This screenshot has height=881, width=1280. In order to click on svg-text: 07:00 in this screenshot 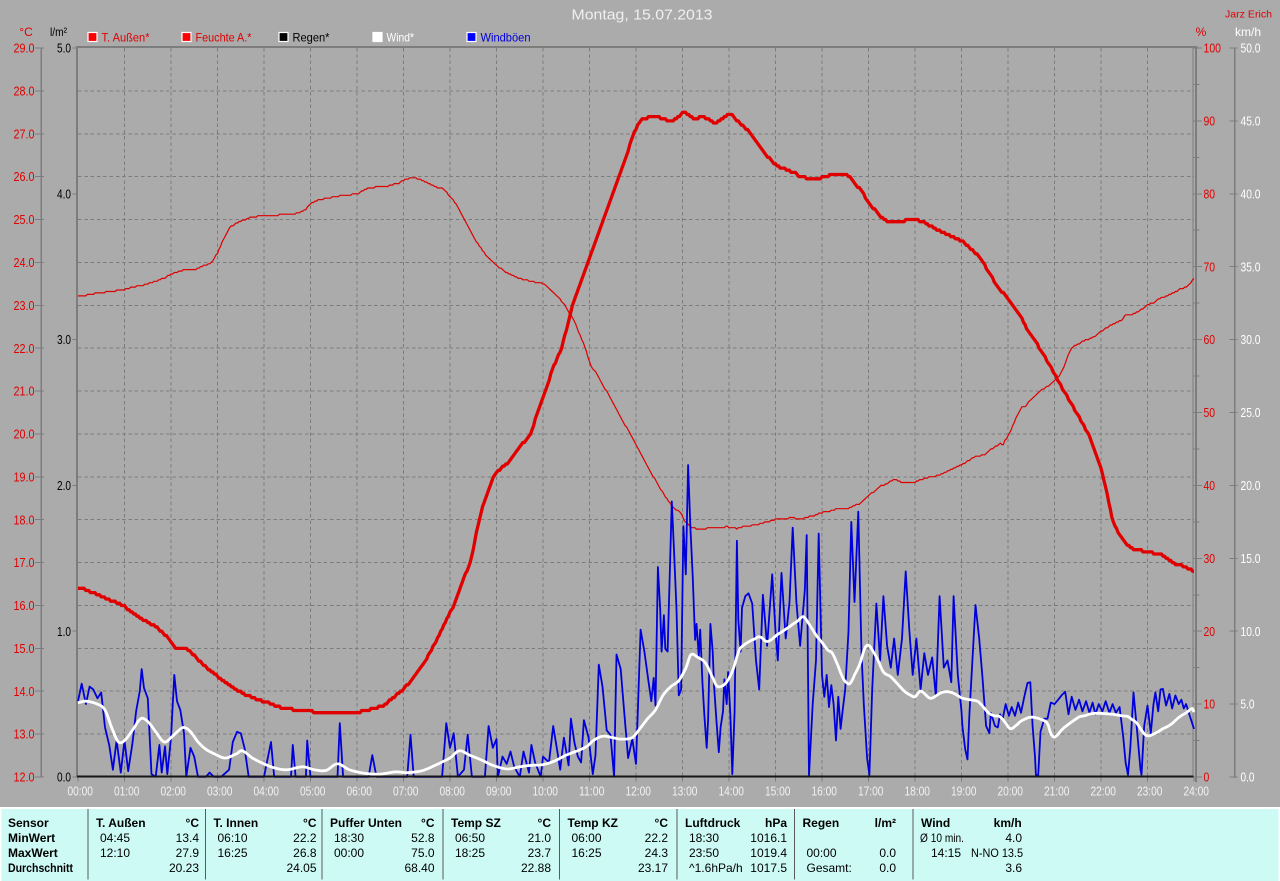, I will do `click(406, 791)`.